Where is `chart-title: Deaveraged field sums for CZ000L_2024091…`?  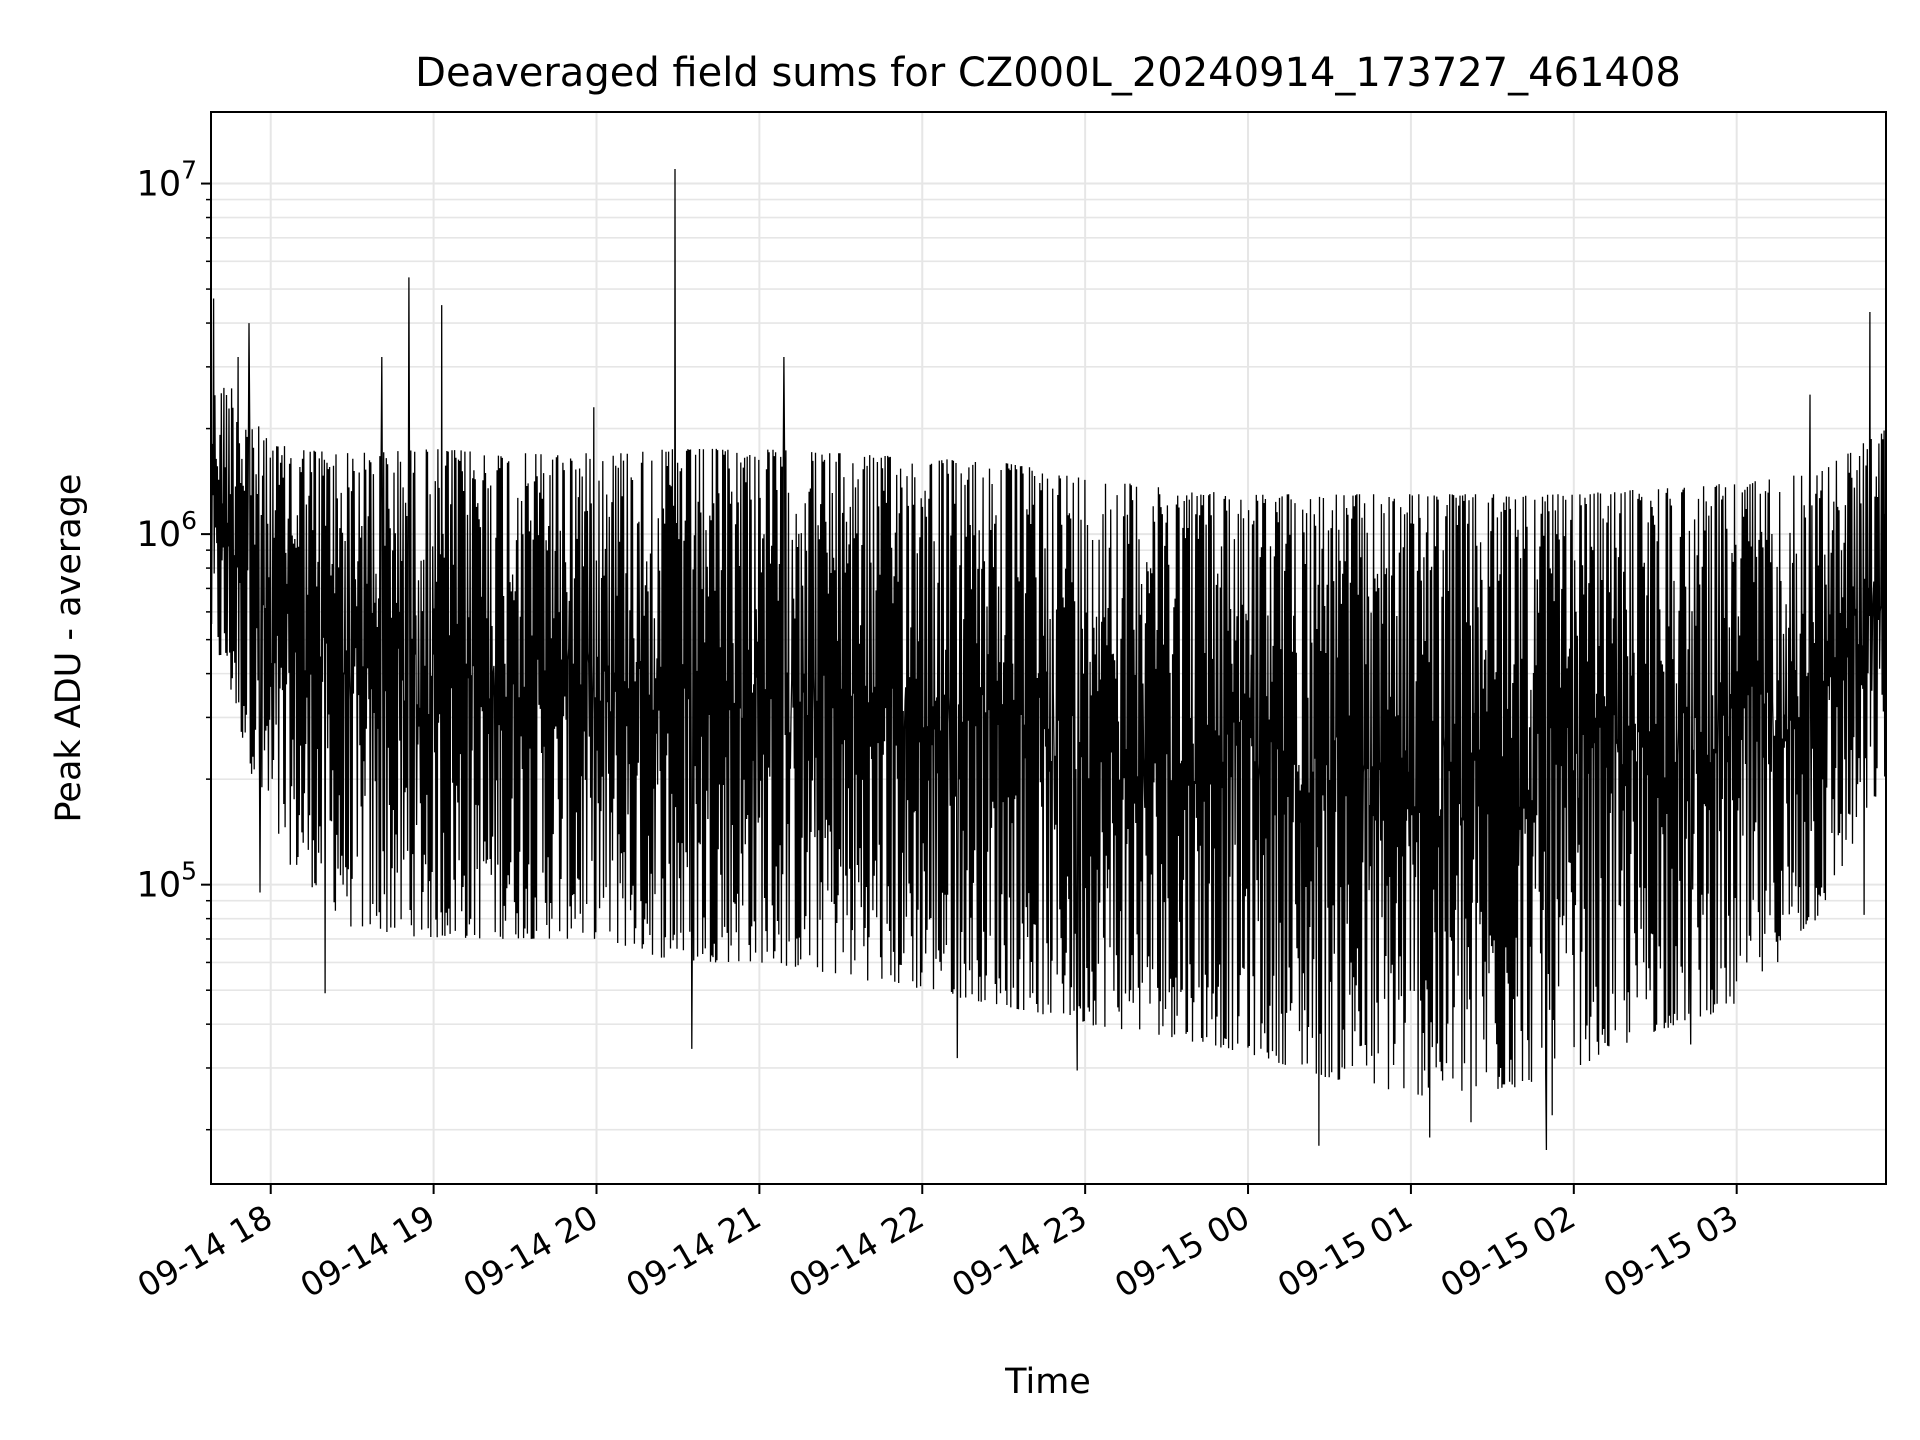
chart-title: Deaveraged field sums for CZ000L_2024091… is located at coordinates (1048, 73).